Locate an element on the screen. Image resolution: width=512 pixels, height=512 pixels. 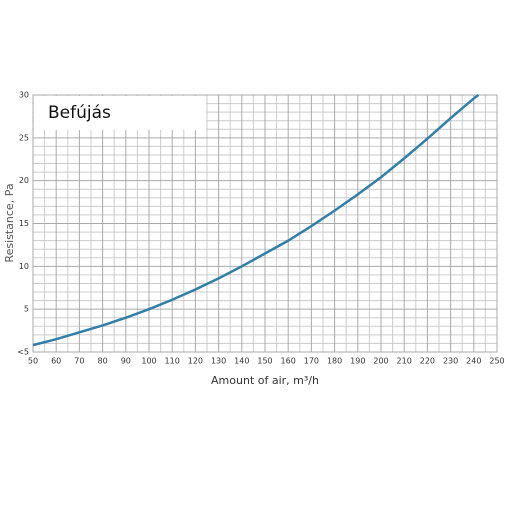
x-tick-label: 210 is located at coordinates (404, 361).